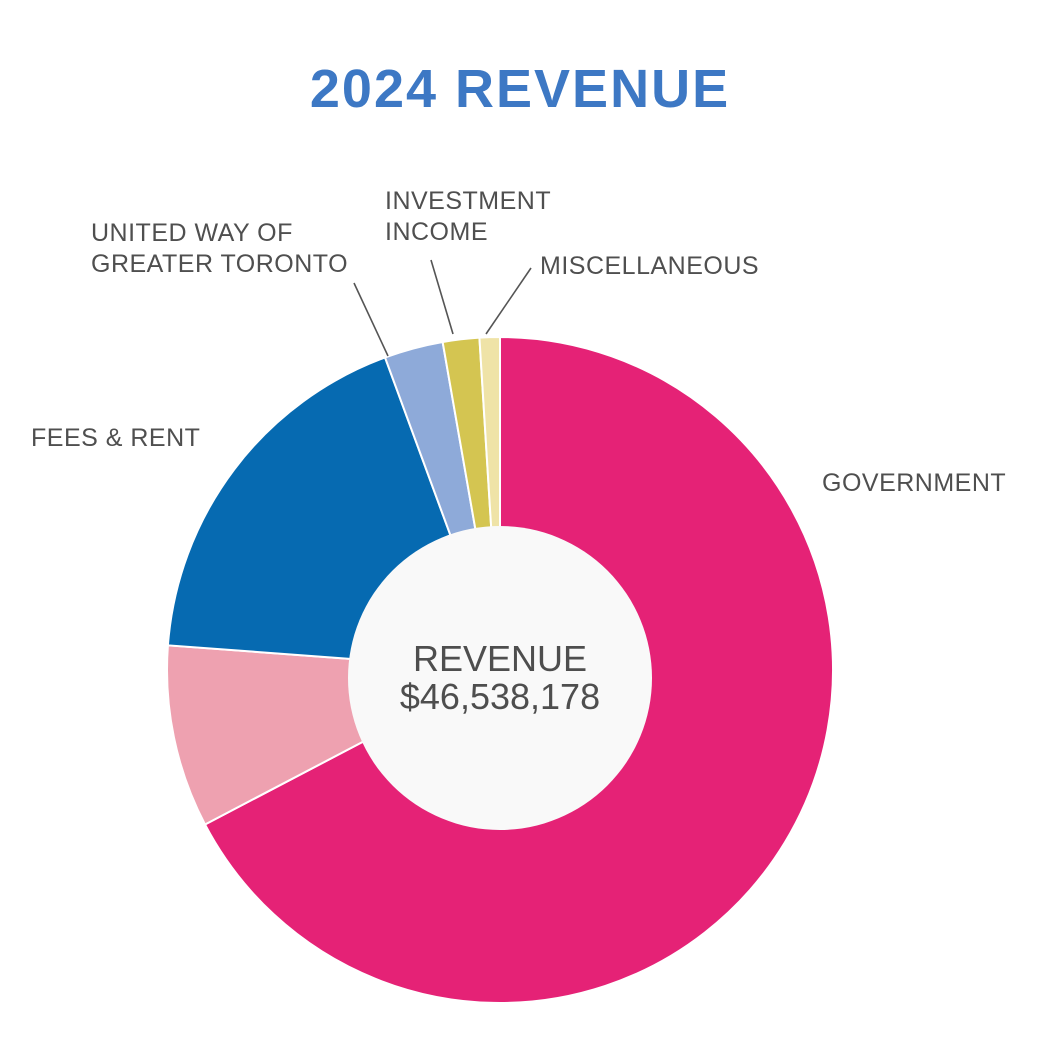 The width and height of the screenshot is (1040, 1040). Describe the element at coordinates (116, 438) in the screenshot. I see `label-fees-rent: FEES & RENT` at that location.